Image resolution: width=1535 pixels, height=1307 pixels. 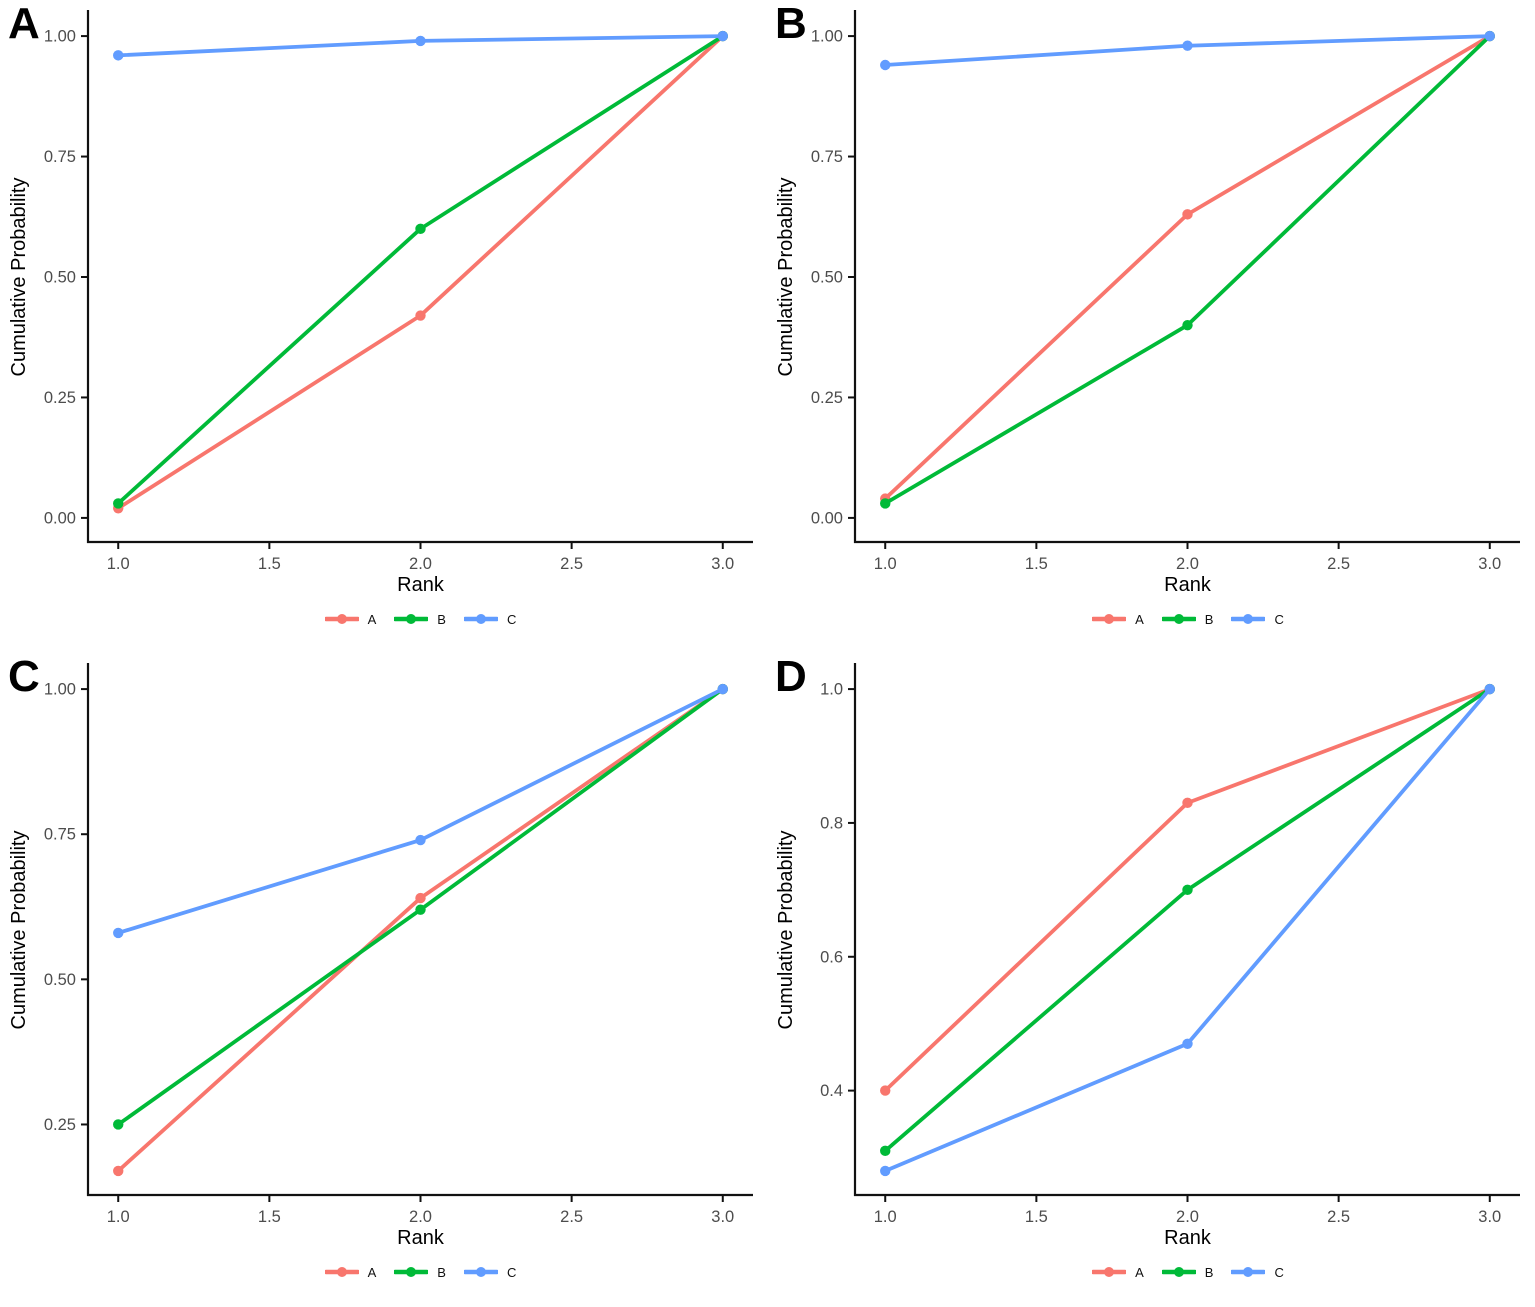 What do you see at coordinates (1187, 267) in the screenshot?
I see `series-A-B` at bounding box center [1187, 267].